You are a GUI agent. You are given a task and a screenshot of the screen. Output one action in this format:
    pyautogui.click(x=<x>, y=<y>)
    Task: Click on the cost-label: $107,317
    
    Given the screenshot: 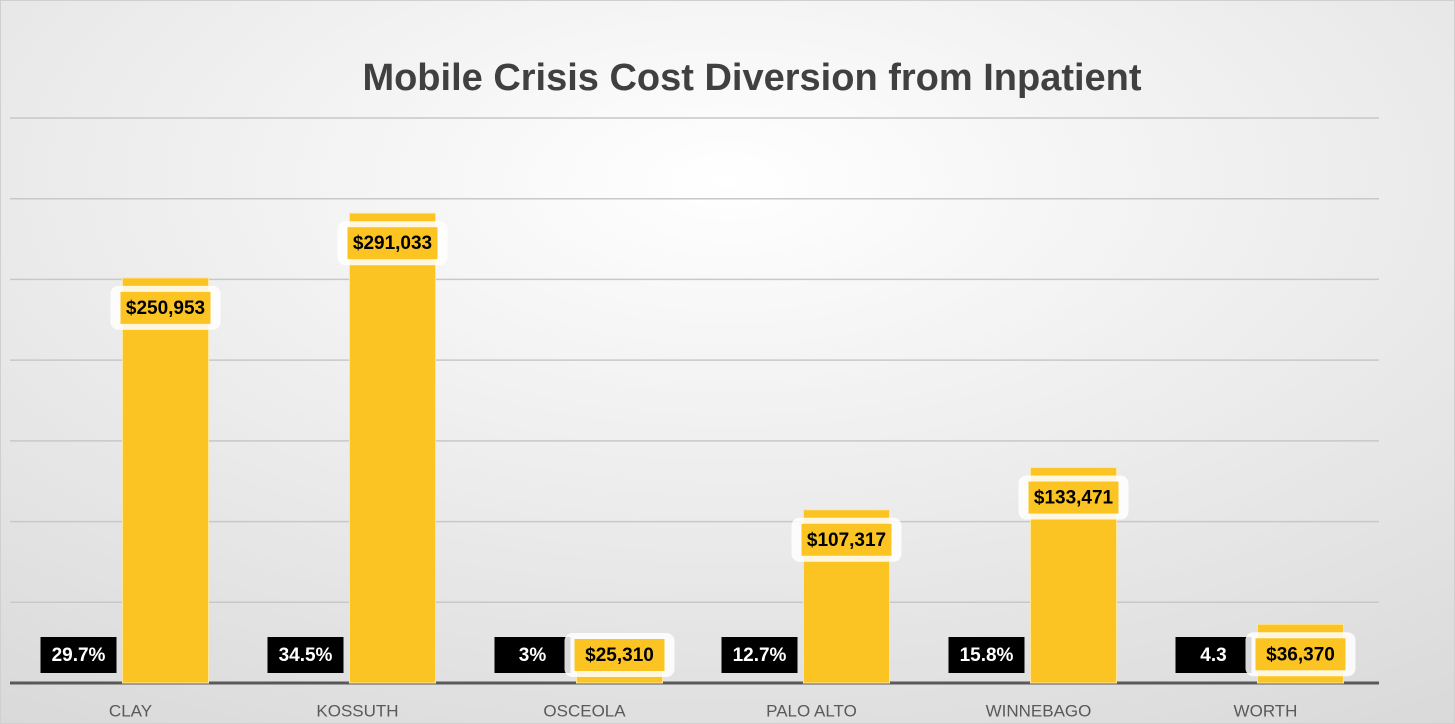 What is the action you would take?
    pyautogui.click(x=846, y=540)
    